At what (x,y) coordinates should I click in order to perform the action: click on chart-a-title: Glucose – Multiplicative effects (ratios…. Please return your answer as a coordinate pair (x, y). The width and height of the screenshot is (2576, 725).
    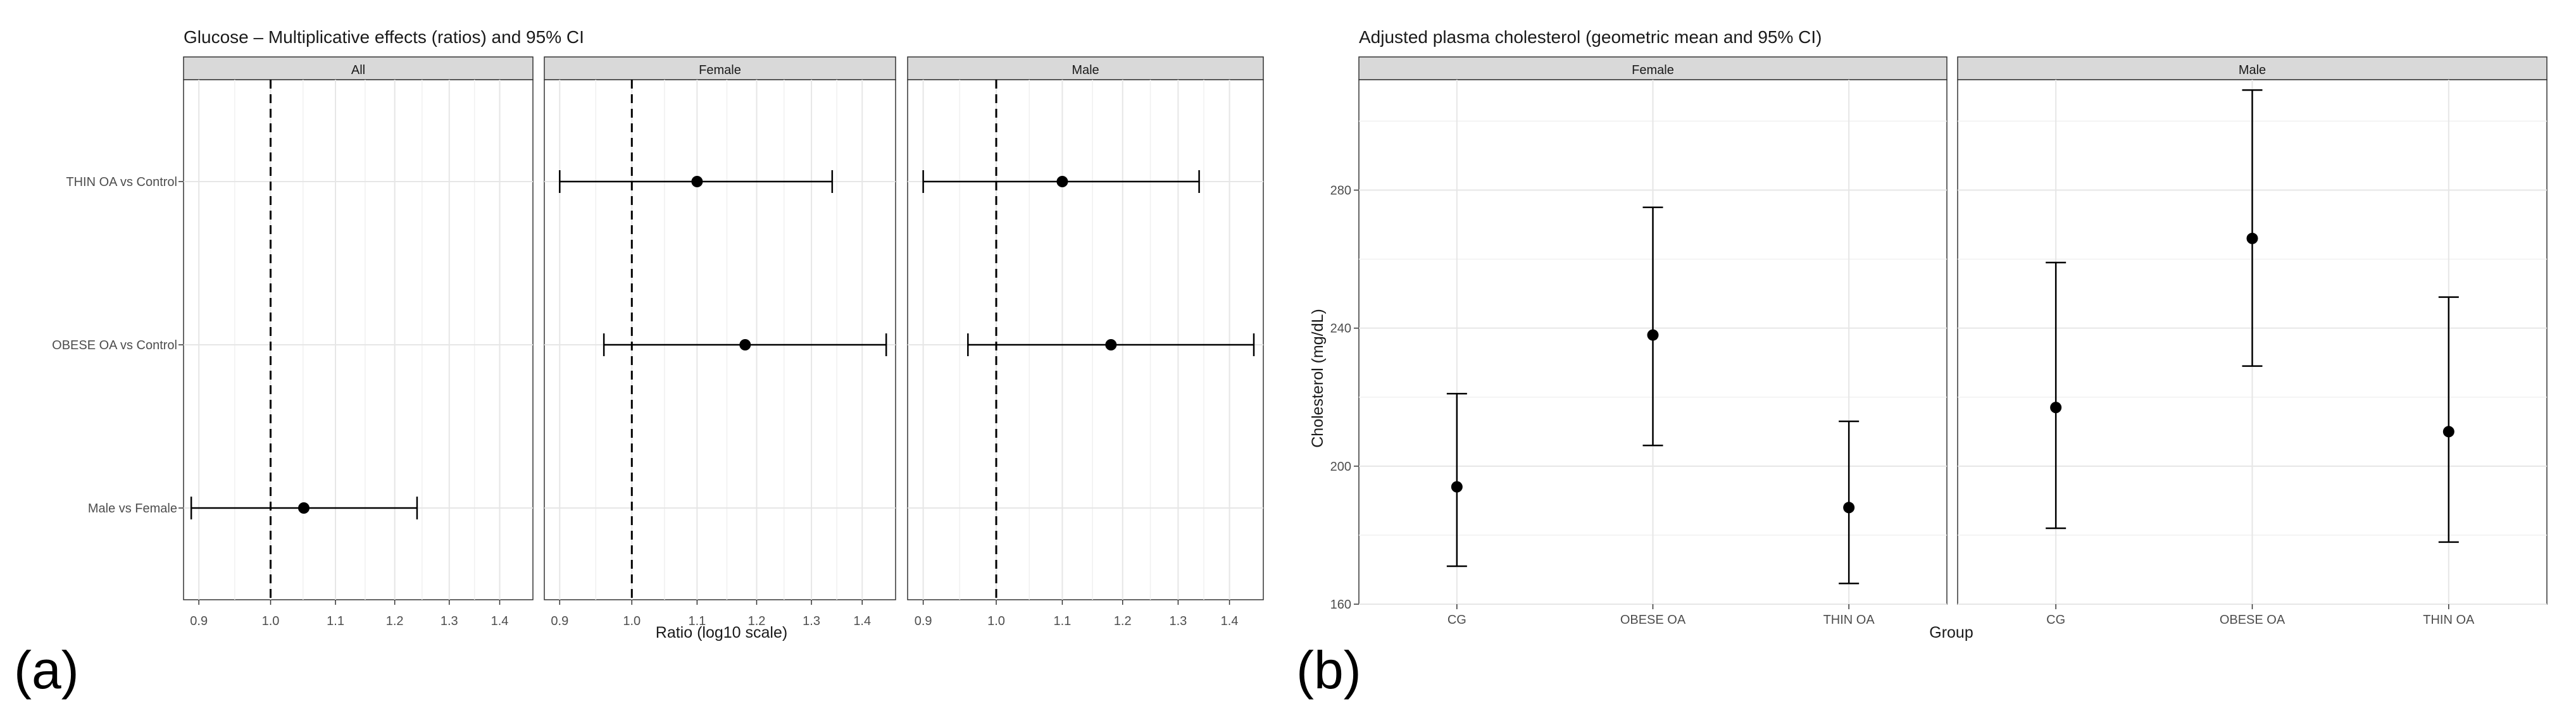
    Looking at the image, I should click on (384, 37).